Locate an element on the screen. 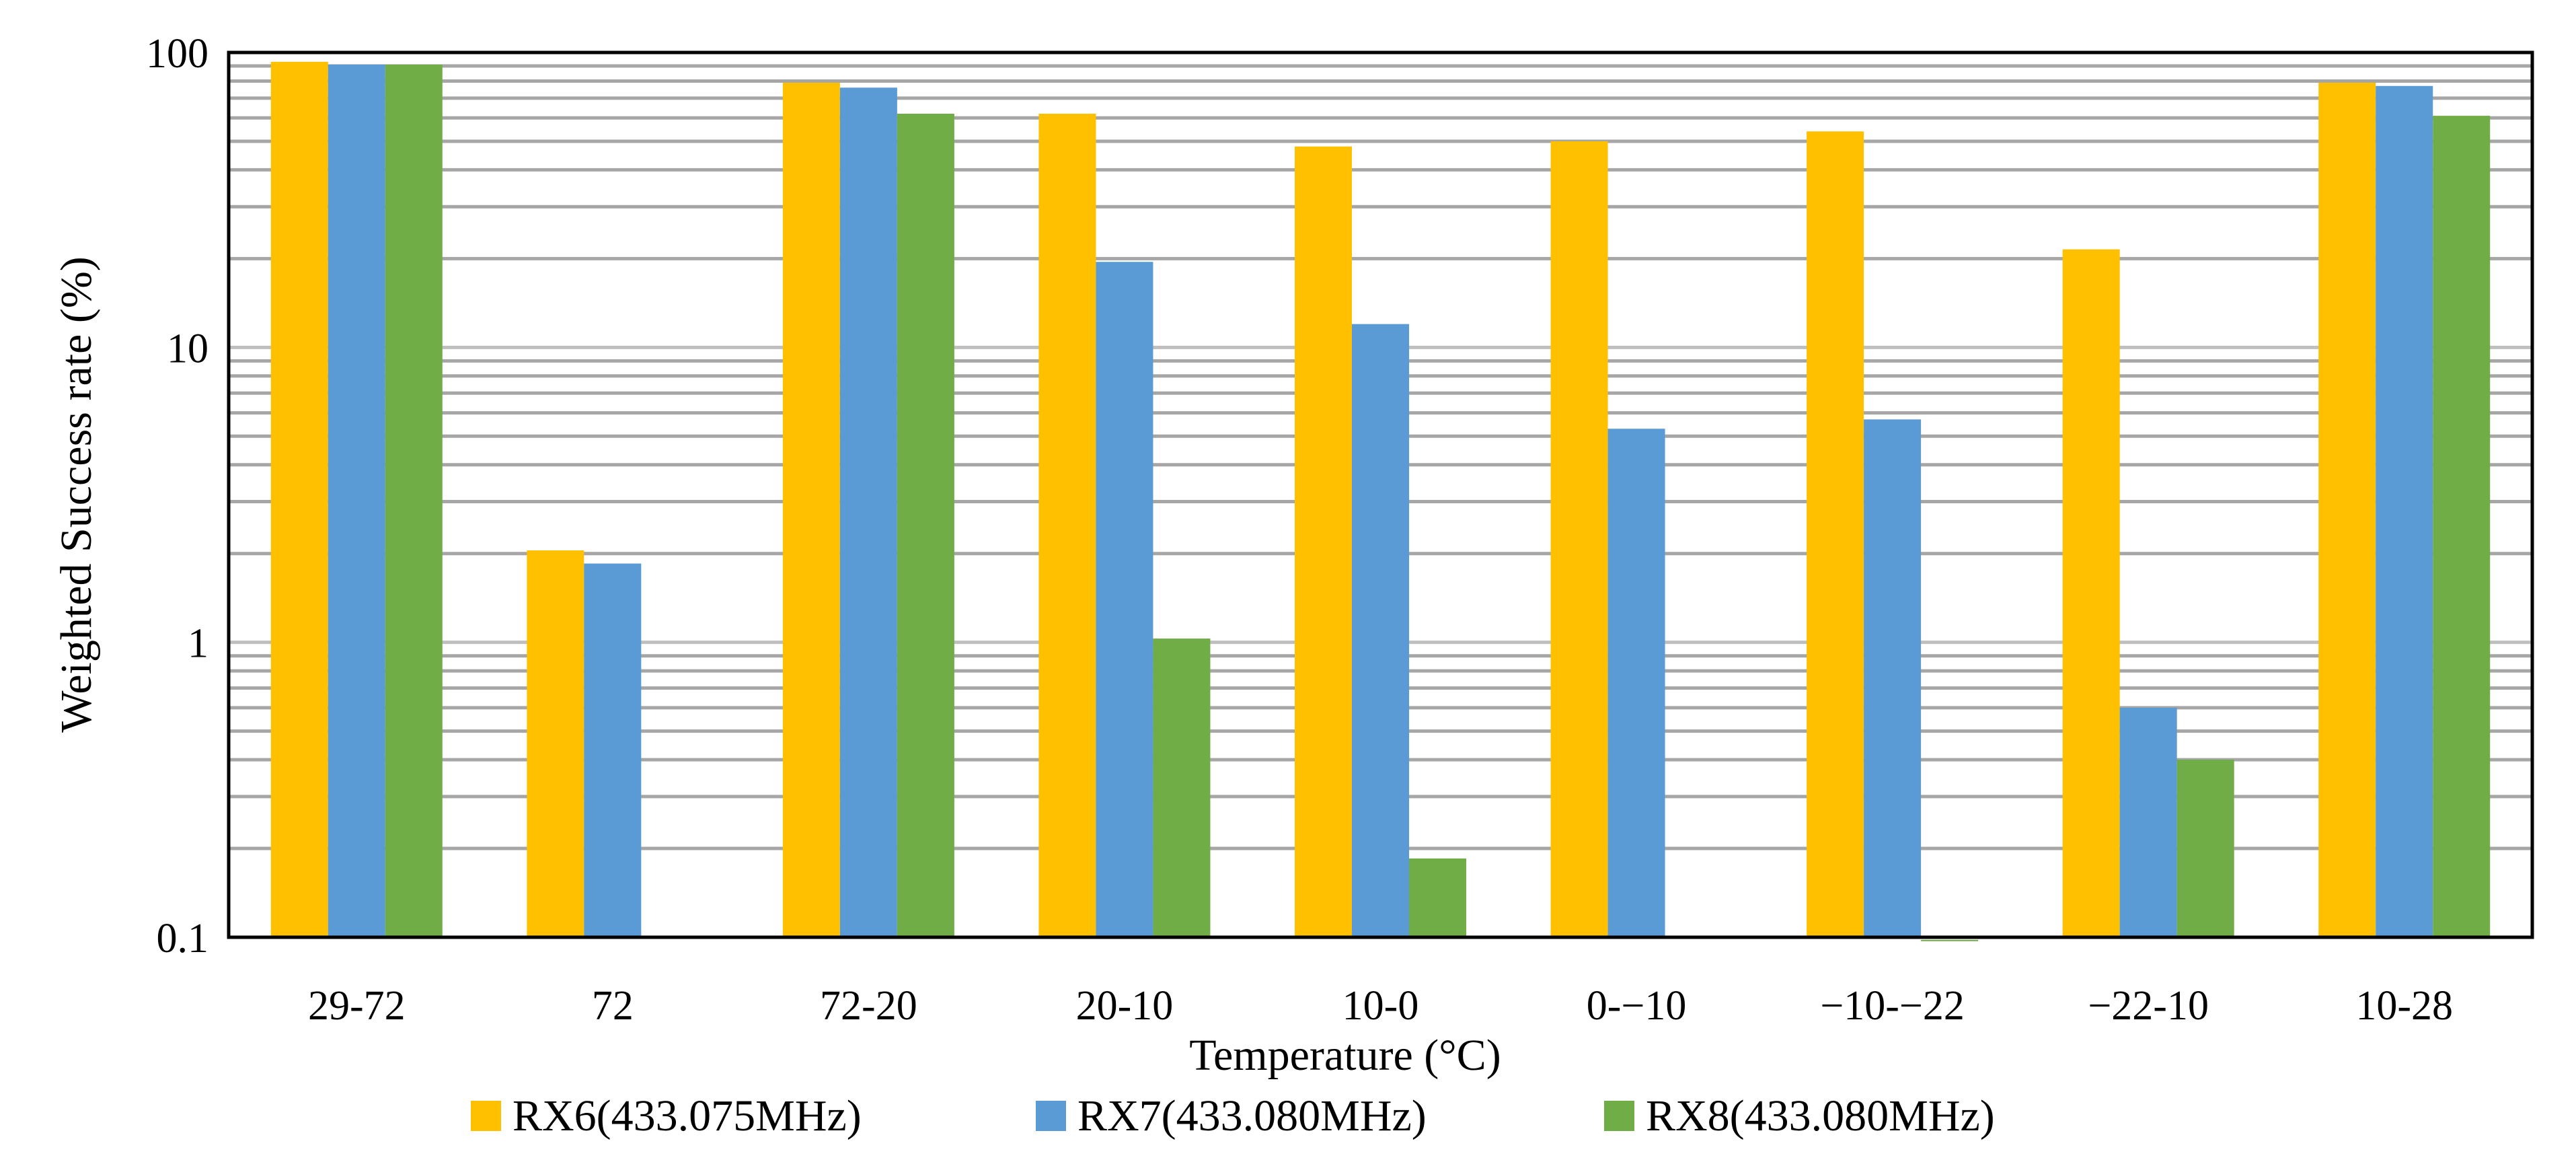 This screenshot has height=1164, width=2576. x-tick-label: 29-72 is located at coordinates (357, 1006).